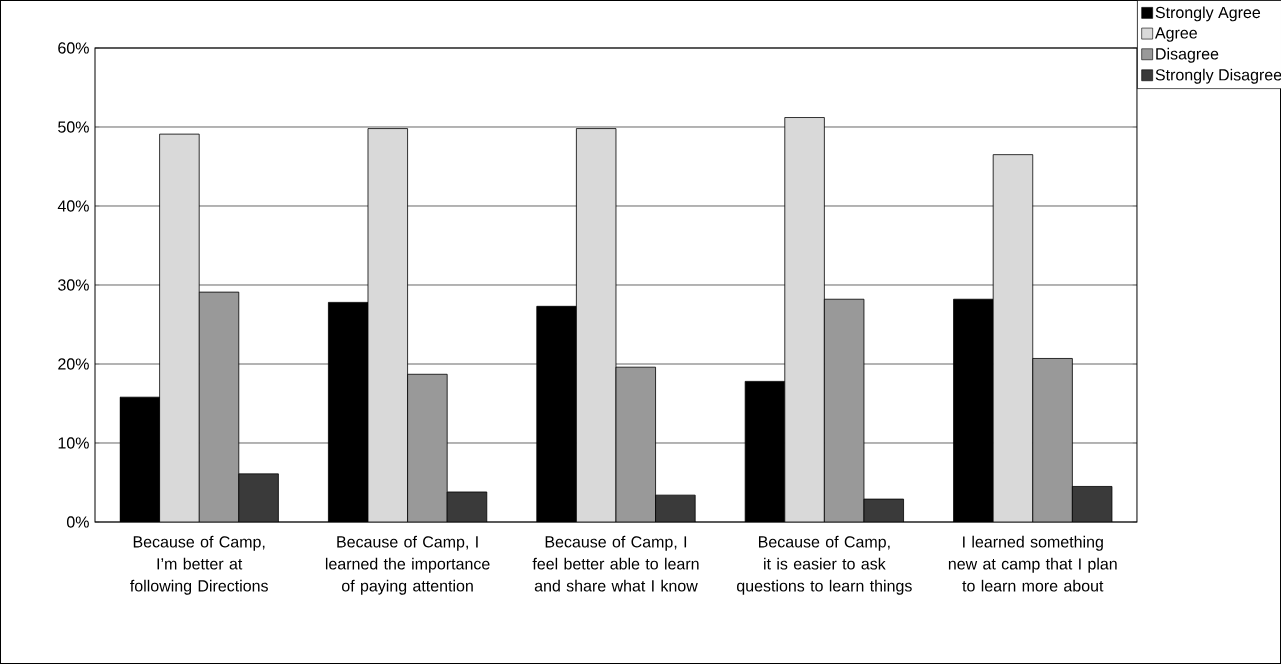  What do you see at coordinates (1187, 55) in the screenshot?
I see `legend-label: Disagree` at bounding box center [1187, 55].